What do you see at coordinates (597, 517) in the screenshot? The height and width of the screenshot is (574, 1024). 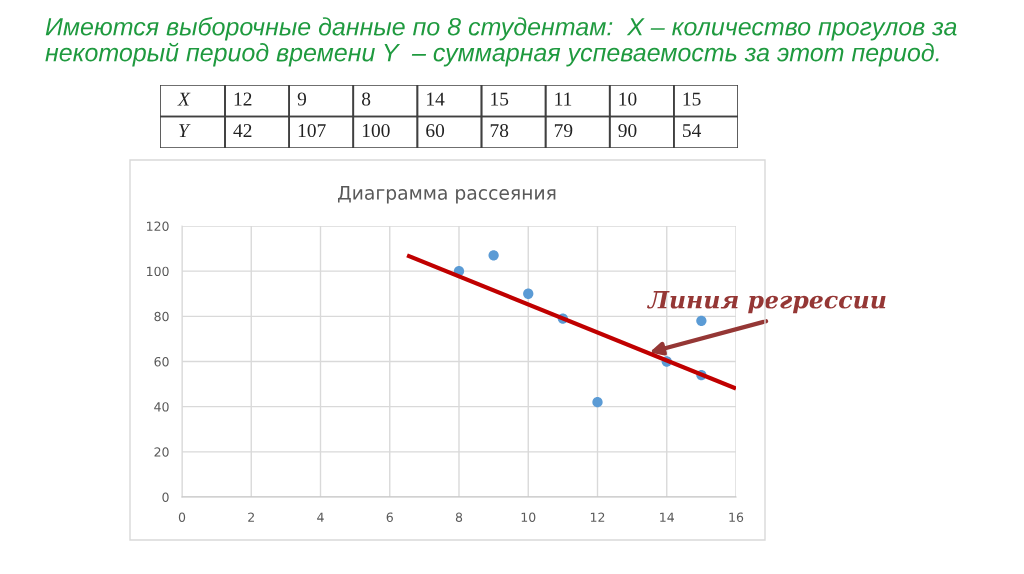 I see `x-tick-label: 12` at bounding box center [597, 517].